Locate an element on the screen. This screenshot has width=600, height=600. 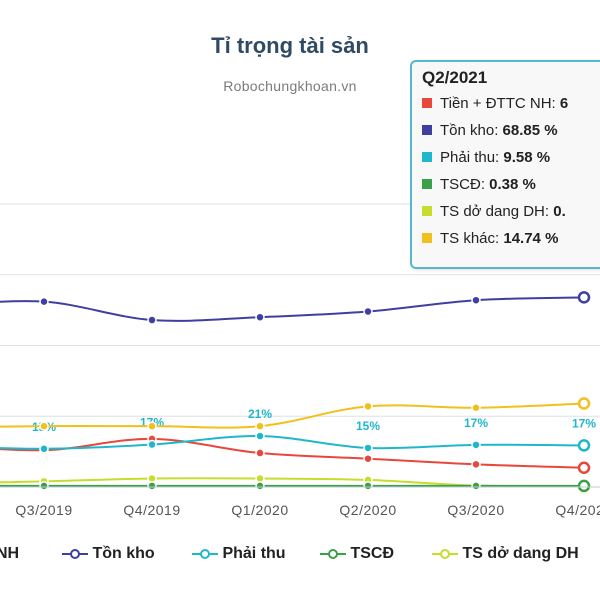
tooltip-row: Tiền + ĐTTC NH: 6 is located at coordinates (495, 103).